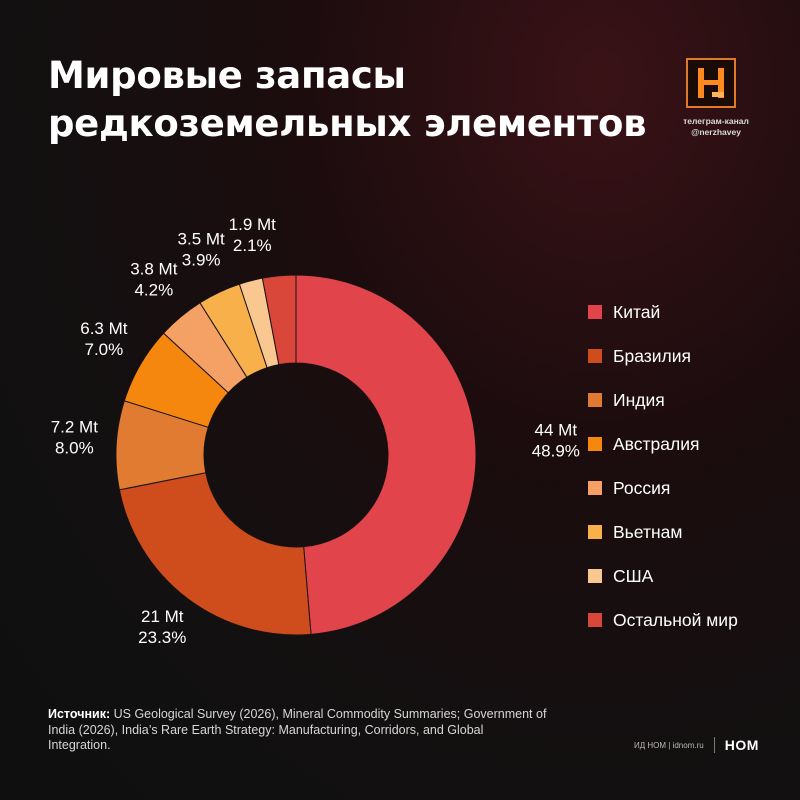 The height and width of the screenshot is (800, 800). Describe the element at coordinates (79, 714) in the screenshot. I see `source-label: Источник:` at that location.